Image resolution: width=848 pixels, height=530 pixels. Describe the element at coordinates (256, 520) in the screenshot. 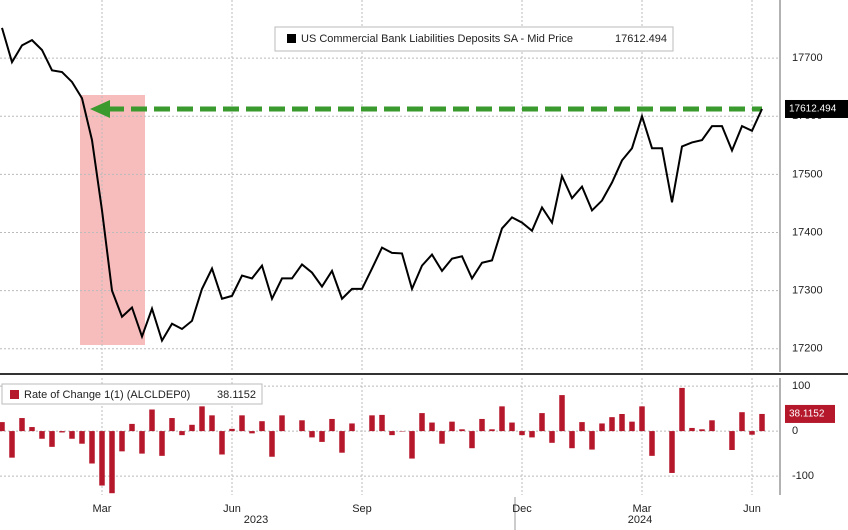

I see `year-label: 2023` at that location.